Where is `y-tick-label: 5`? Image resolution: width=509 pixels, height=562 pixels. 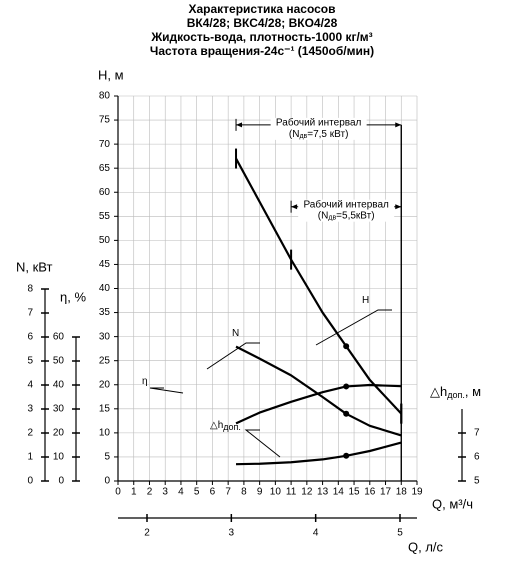 y-tick-label: 5 is located at coordinates (107, 457).